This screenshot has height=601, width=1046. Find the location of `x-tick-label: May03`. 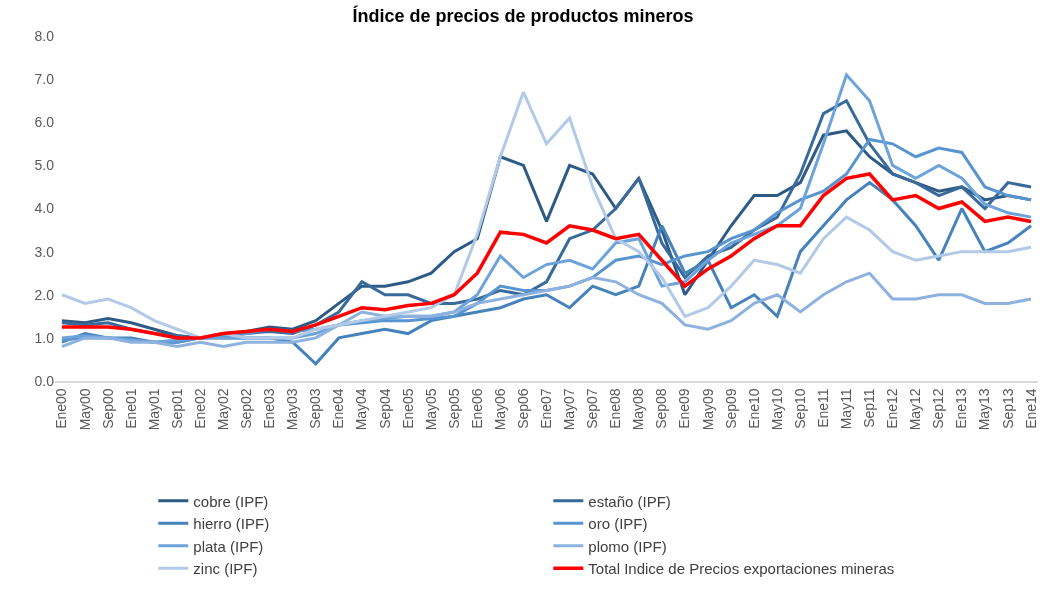

x-tick-label: May03 is located at coordinates (292, 409).